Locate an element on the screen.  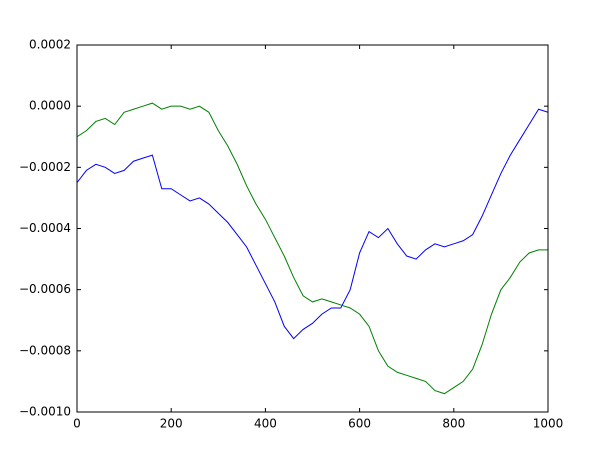
y-tick-label: −0.0004 is located at coordinates (45, 228).